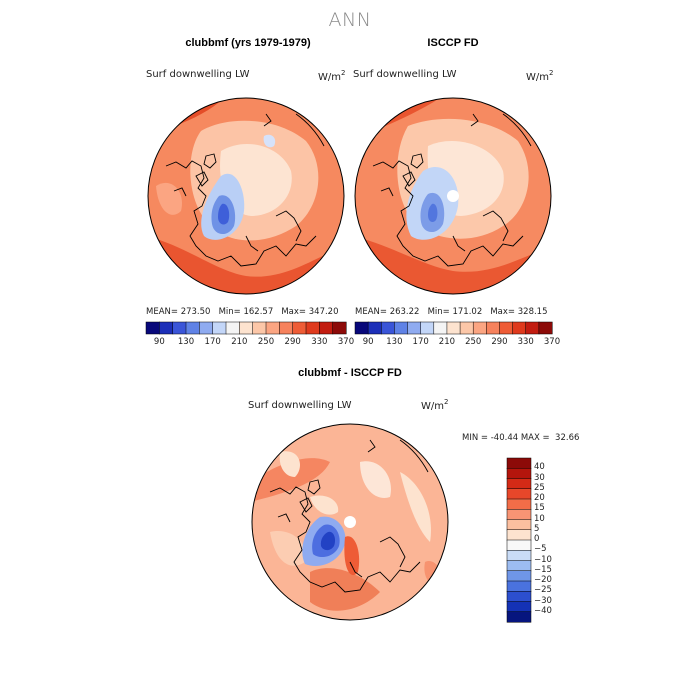  What do you see at coordinates (435, 405) in the screenshot?
I see `difference-units: W/m2` at bounding box center [435, 405].